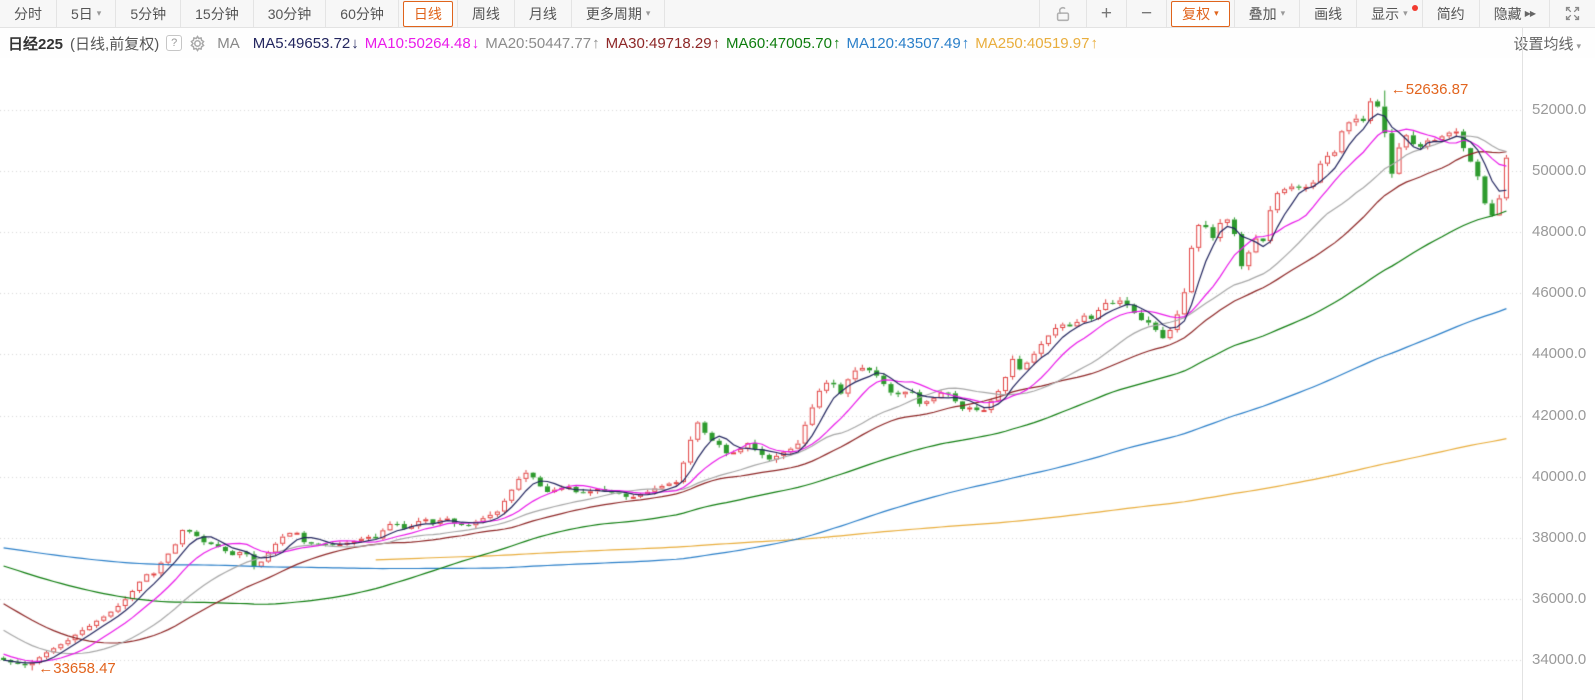 This screenshot has width=1595, height=700. What do you see at coordinates (1450, 13) in the screenshot?
I see `simple-mode-button: 简约` at bounding box center [1450, 13].